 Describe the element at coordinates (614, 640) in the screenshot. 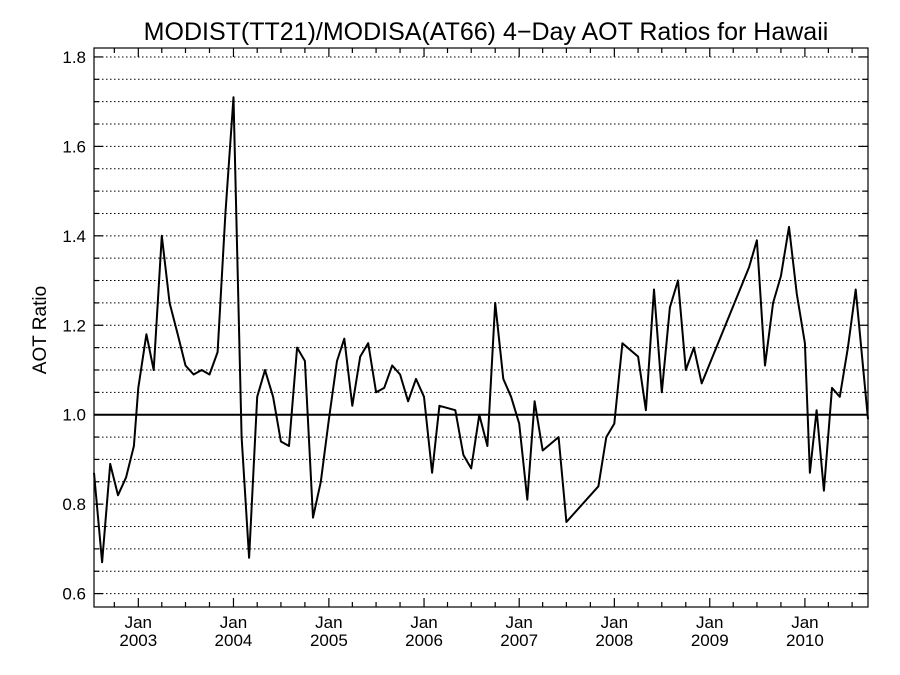

I see `x-tick-label-year: 2008` at that location.